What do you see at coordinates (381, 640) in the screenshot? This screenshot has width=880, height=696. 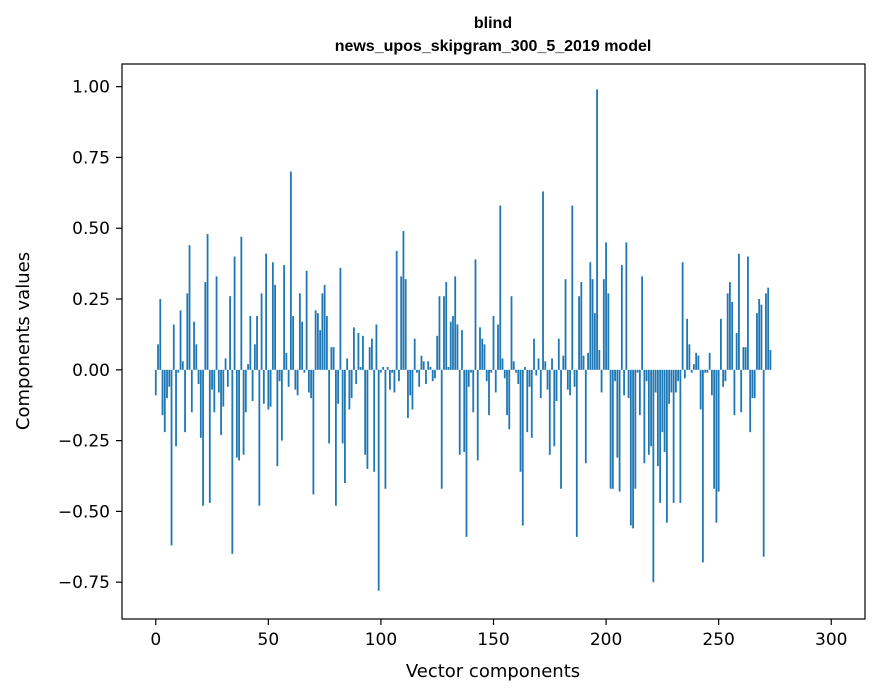 I see `x-tick-label-100: 100` at bounding box center [381, 640].